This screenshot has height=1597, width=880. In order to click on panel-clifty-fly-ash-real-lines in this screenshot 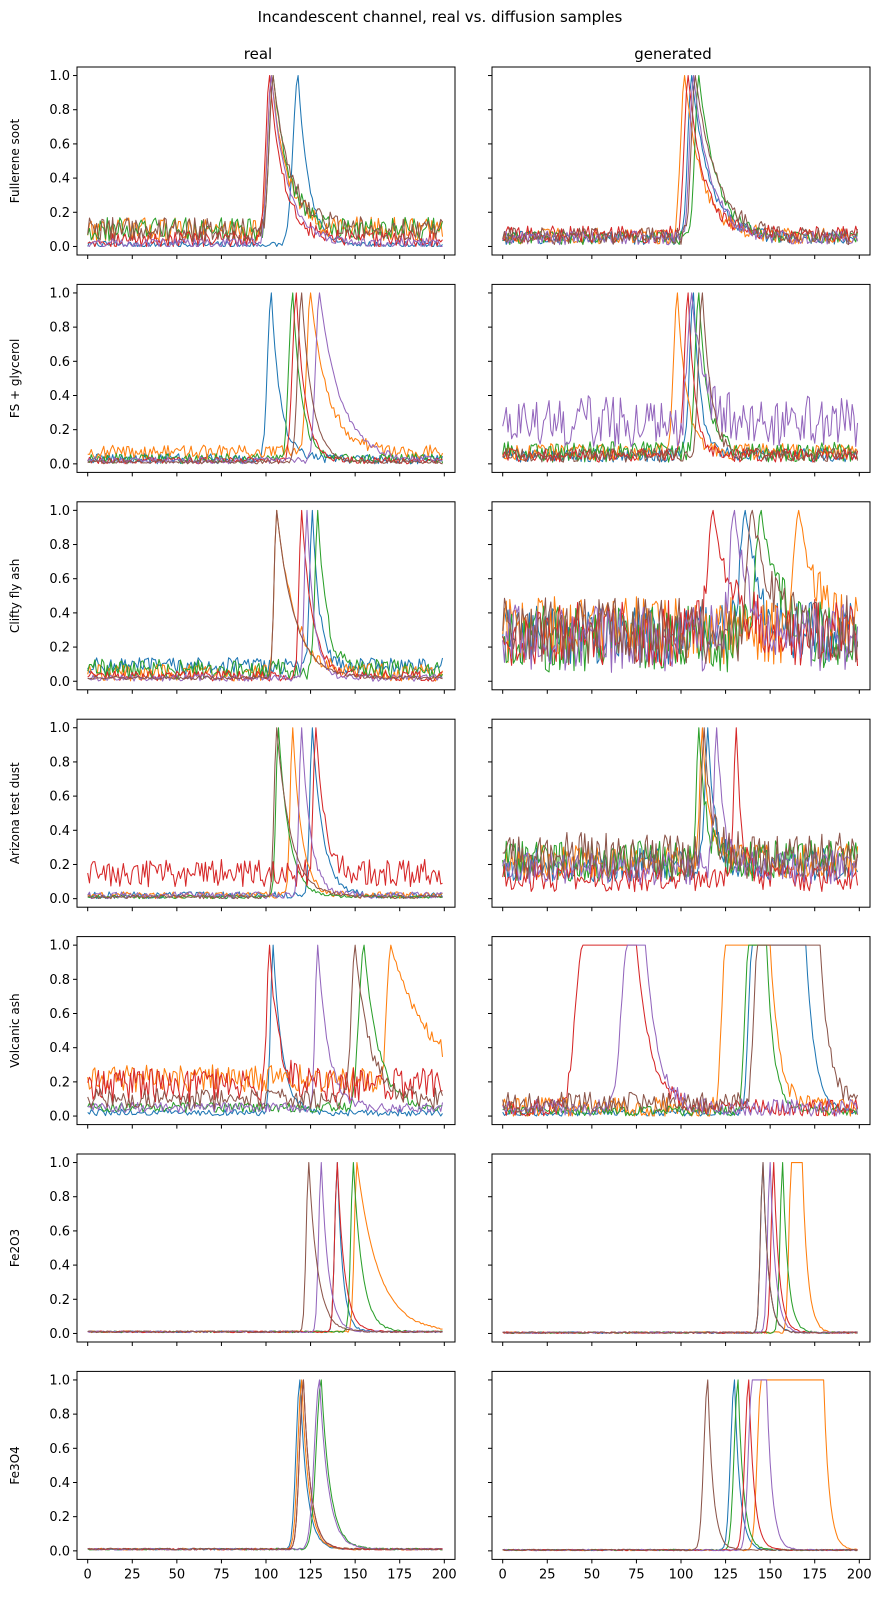, I will do `click(265, 595)`.